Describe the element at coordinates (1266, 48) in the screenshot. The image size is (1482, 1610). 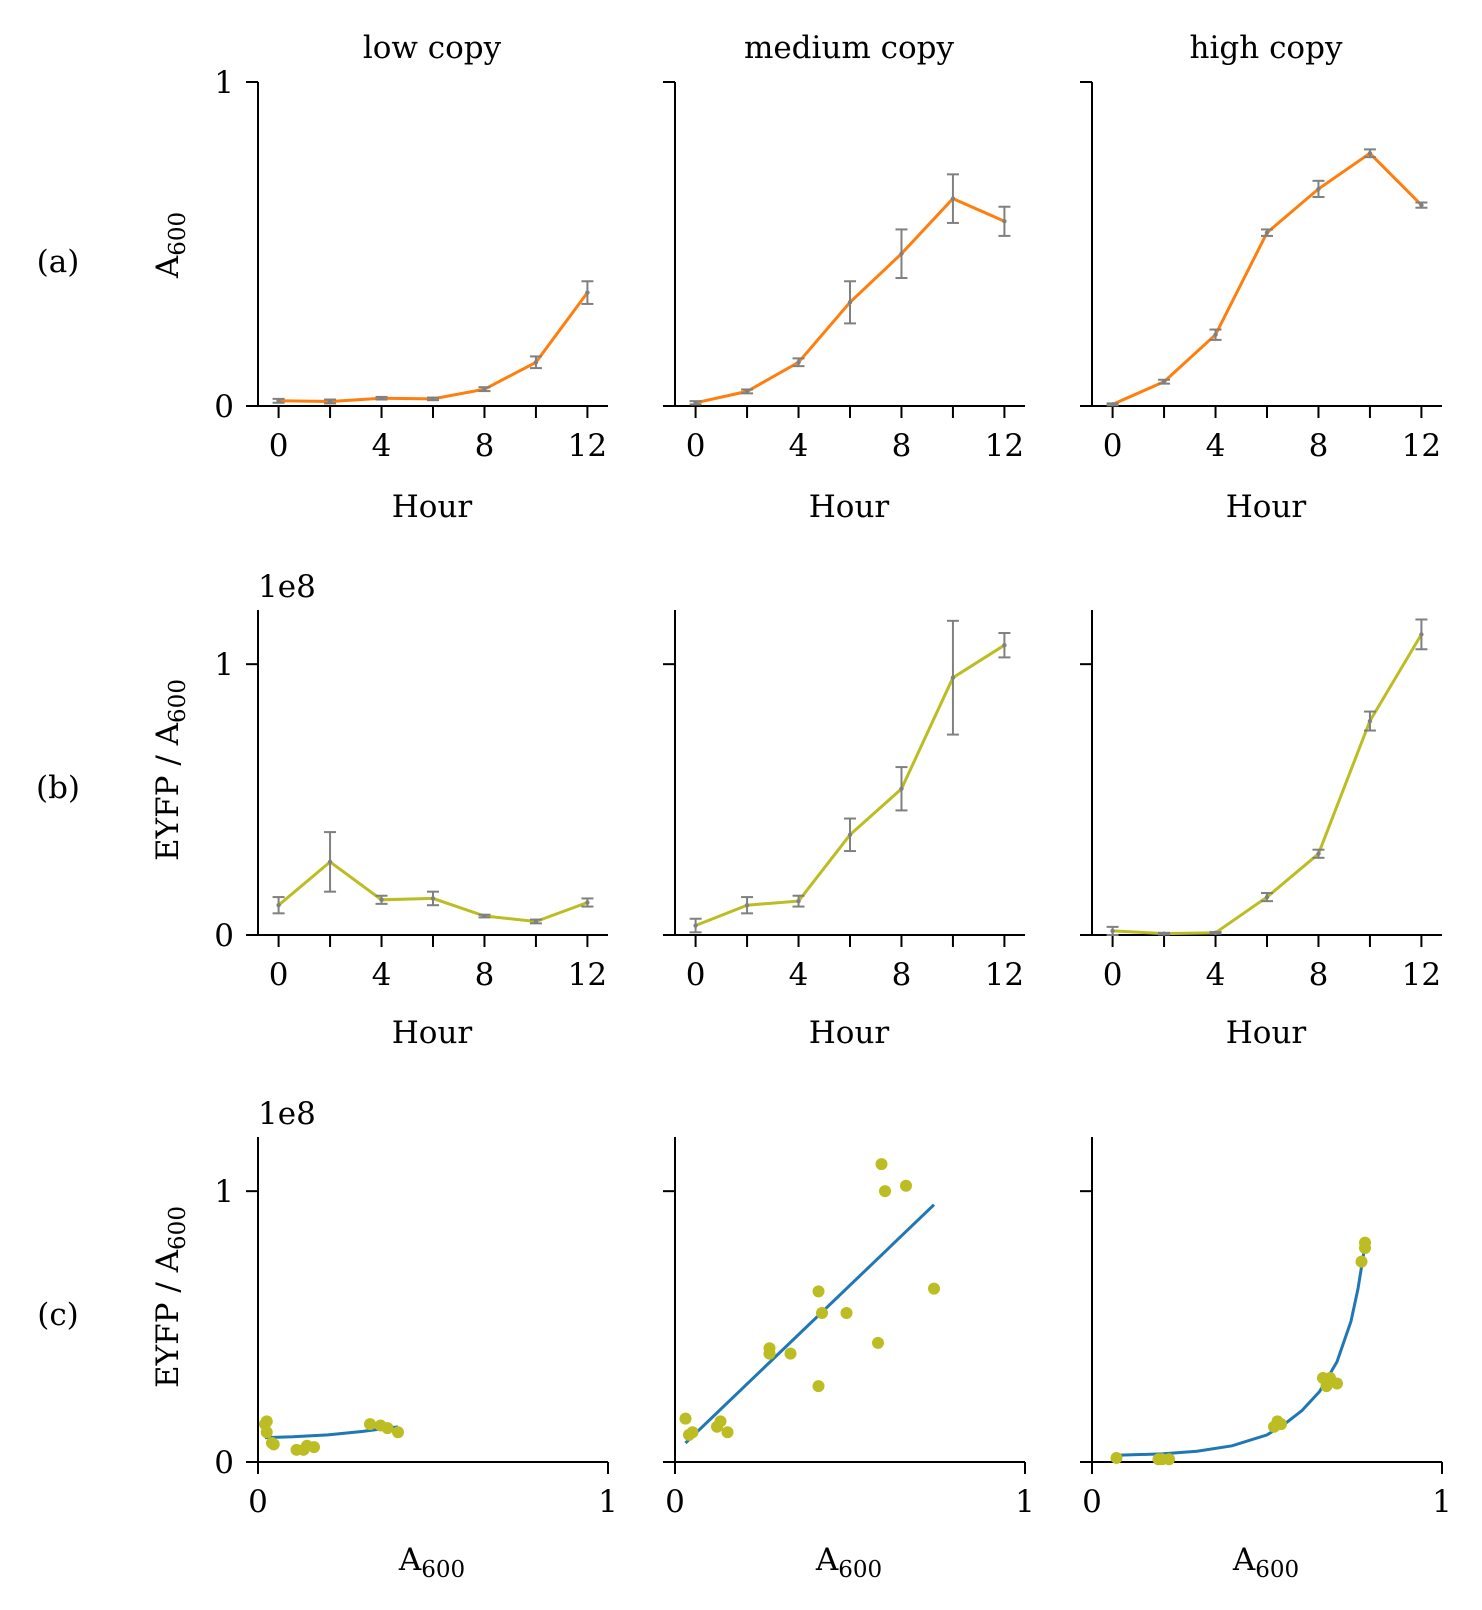
I see `column-title-high-copy: high copy` at that location.